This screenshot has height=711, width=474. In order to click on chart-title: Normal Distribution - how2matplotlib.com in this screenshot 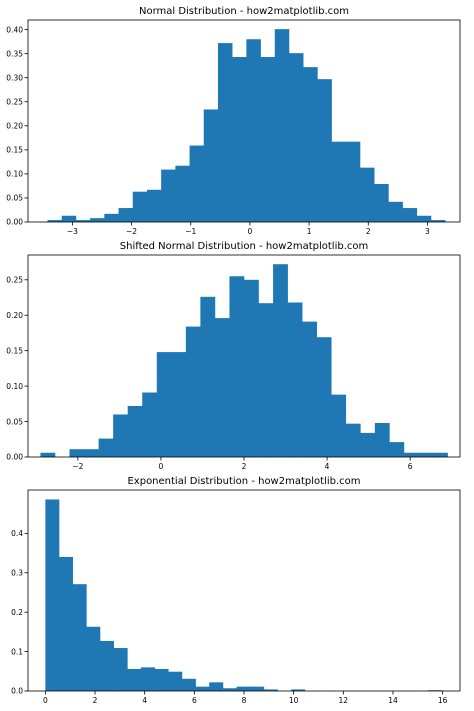, I will do `click(244, 11)`.